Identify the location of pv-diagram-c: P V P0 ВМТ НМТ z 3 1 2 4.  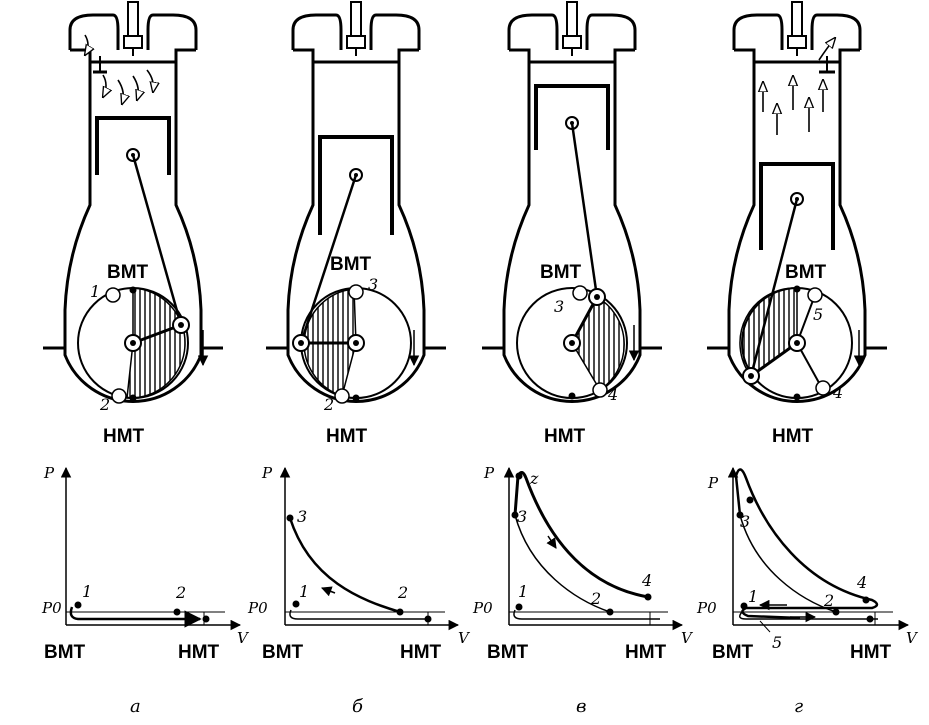
(583, 563).